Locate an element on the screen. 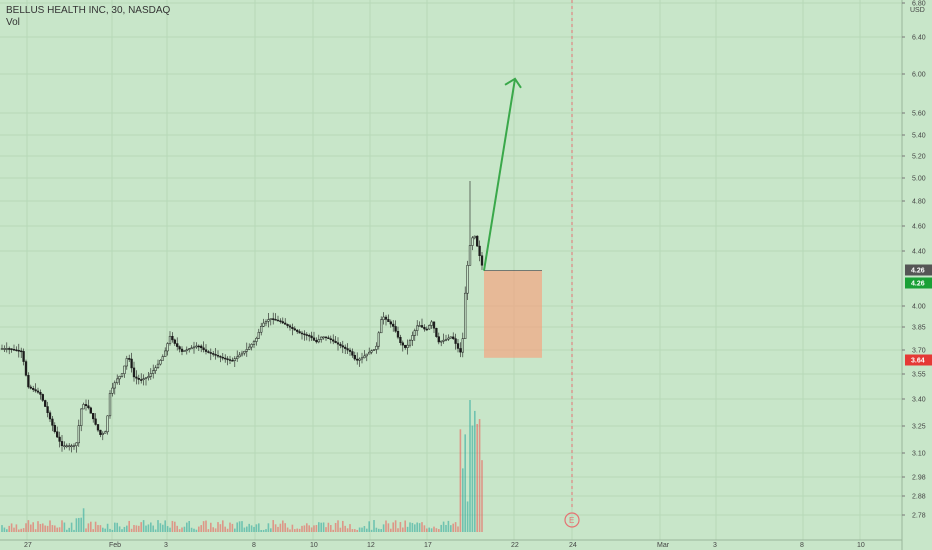 Image resolution: width=932 pixels, height=550 pixels. time-tick-label: 17 is located at coordinates (428, 545).